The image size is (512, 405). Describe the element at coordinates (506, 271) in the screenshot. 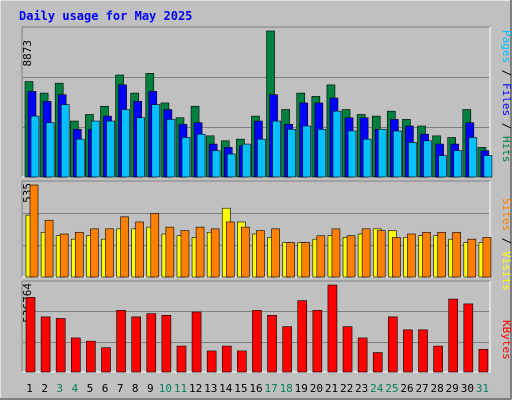

I see `legend-visits: Visits` at that location.